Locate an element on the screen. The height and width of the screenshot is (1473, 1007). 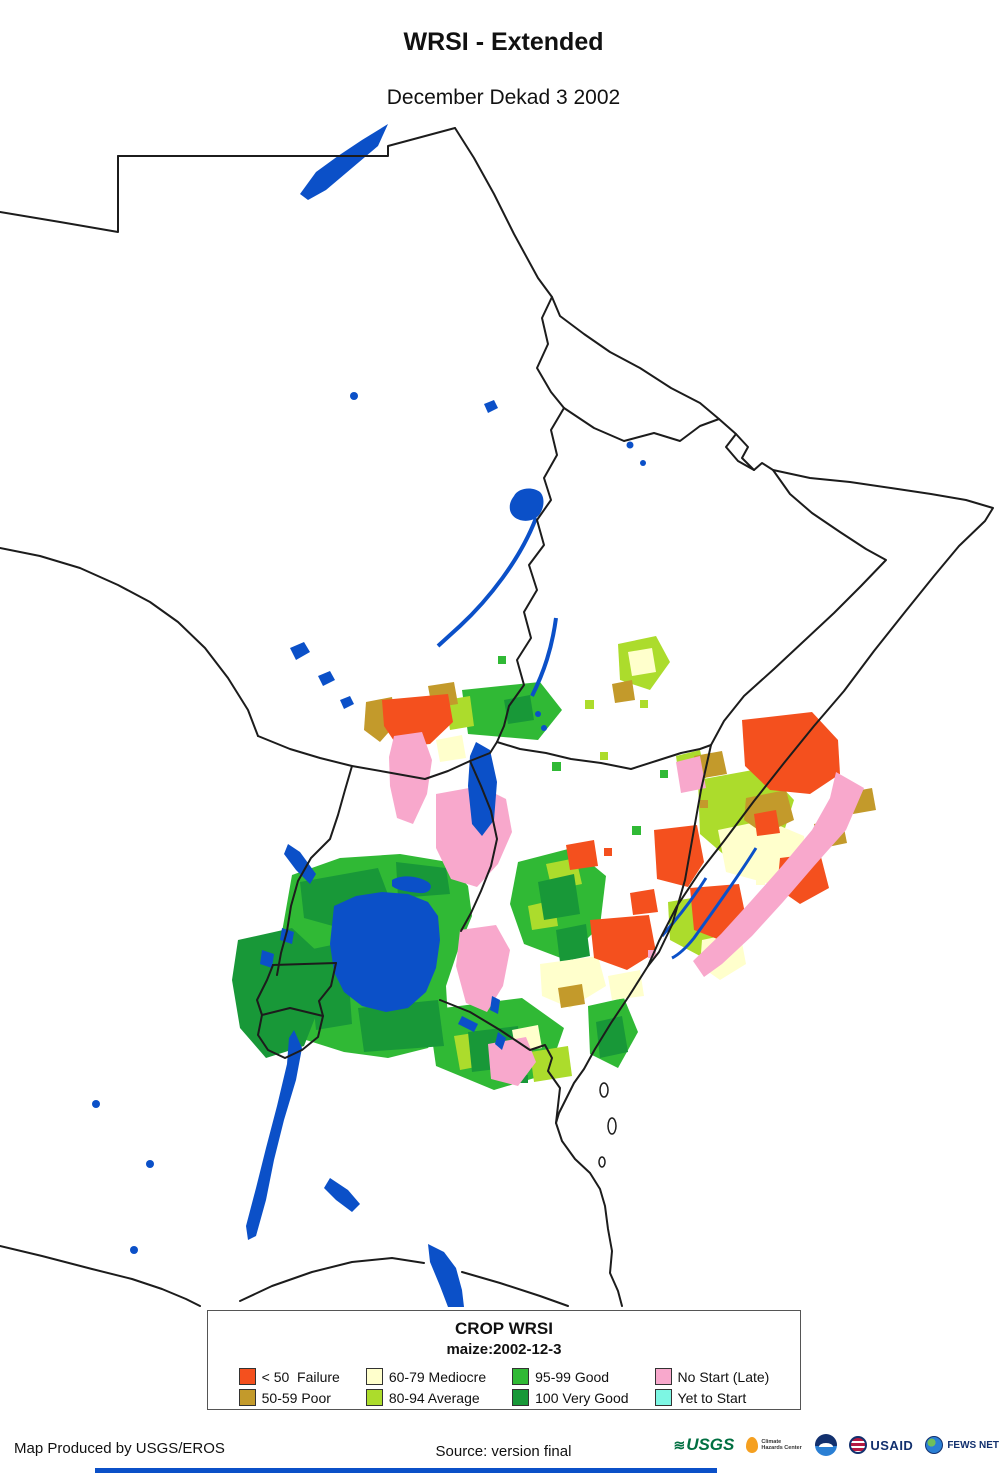
fewsnet-logo-text: FEWS NET is located at coordinates (973, 1445).